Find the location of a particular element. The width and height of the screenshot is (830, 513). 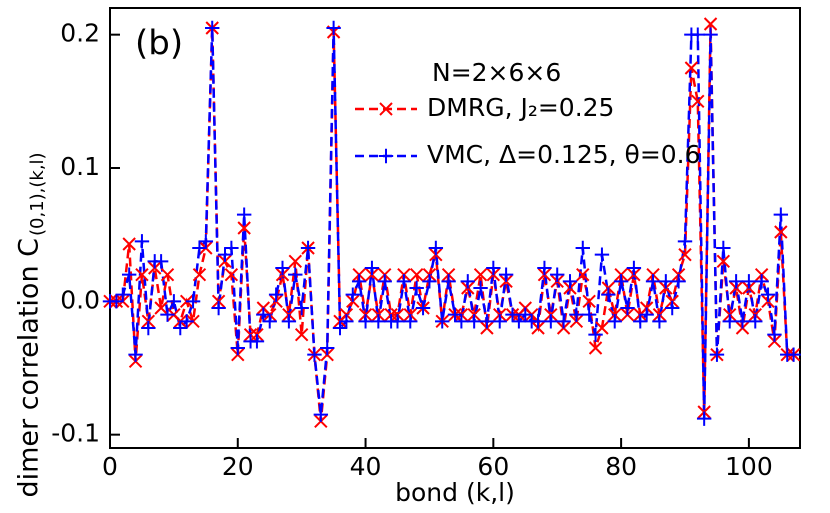

legend-label: VMC, Δ=0.125, θ=0.6 is located at coordinates (564, 154).